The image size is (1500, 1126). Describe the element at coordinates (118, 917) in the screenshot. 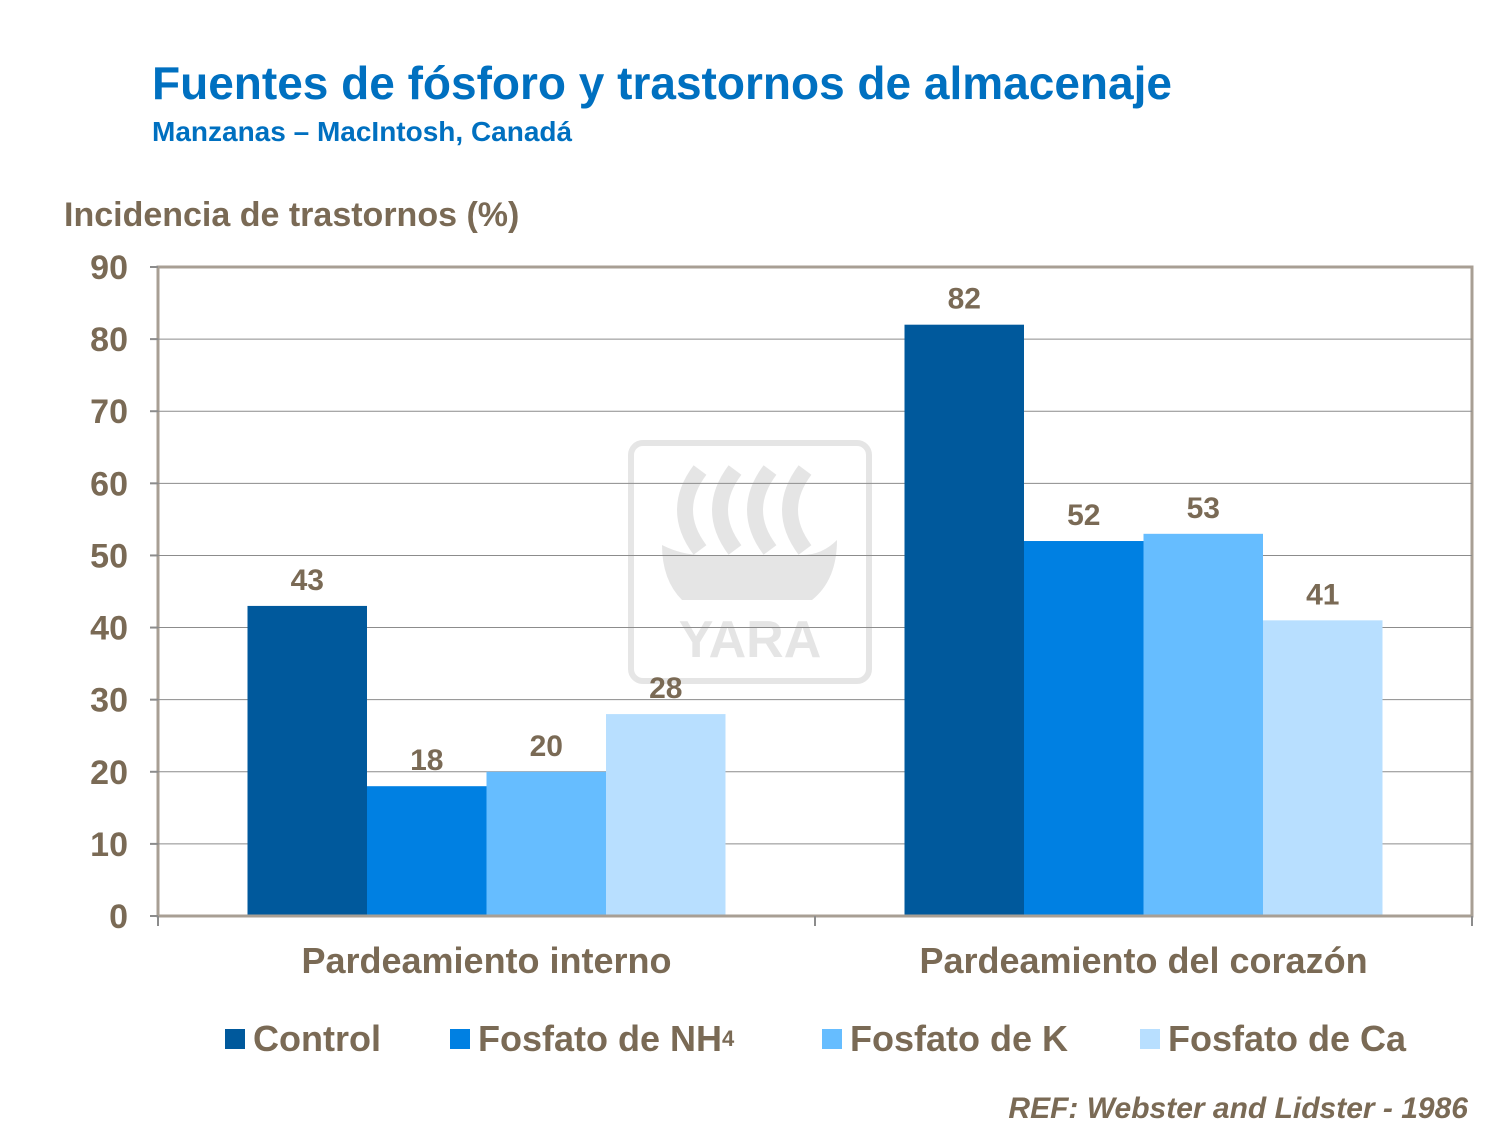

I see `y-tick-label: 0` at that location.